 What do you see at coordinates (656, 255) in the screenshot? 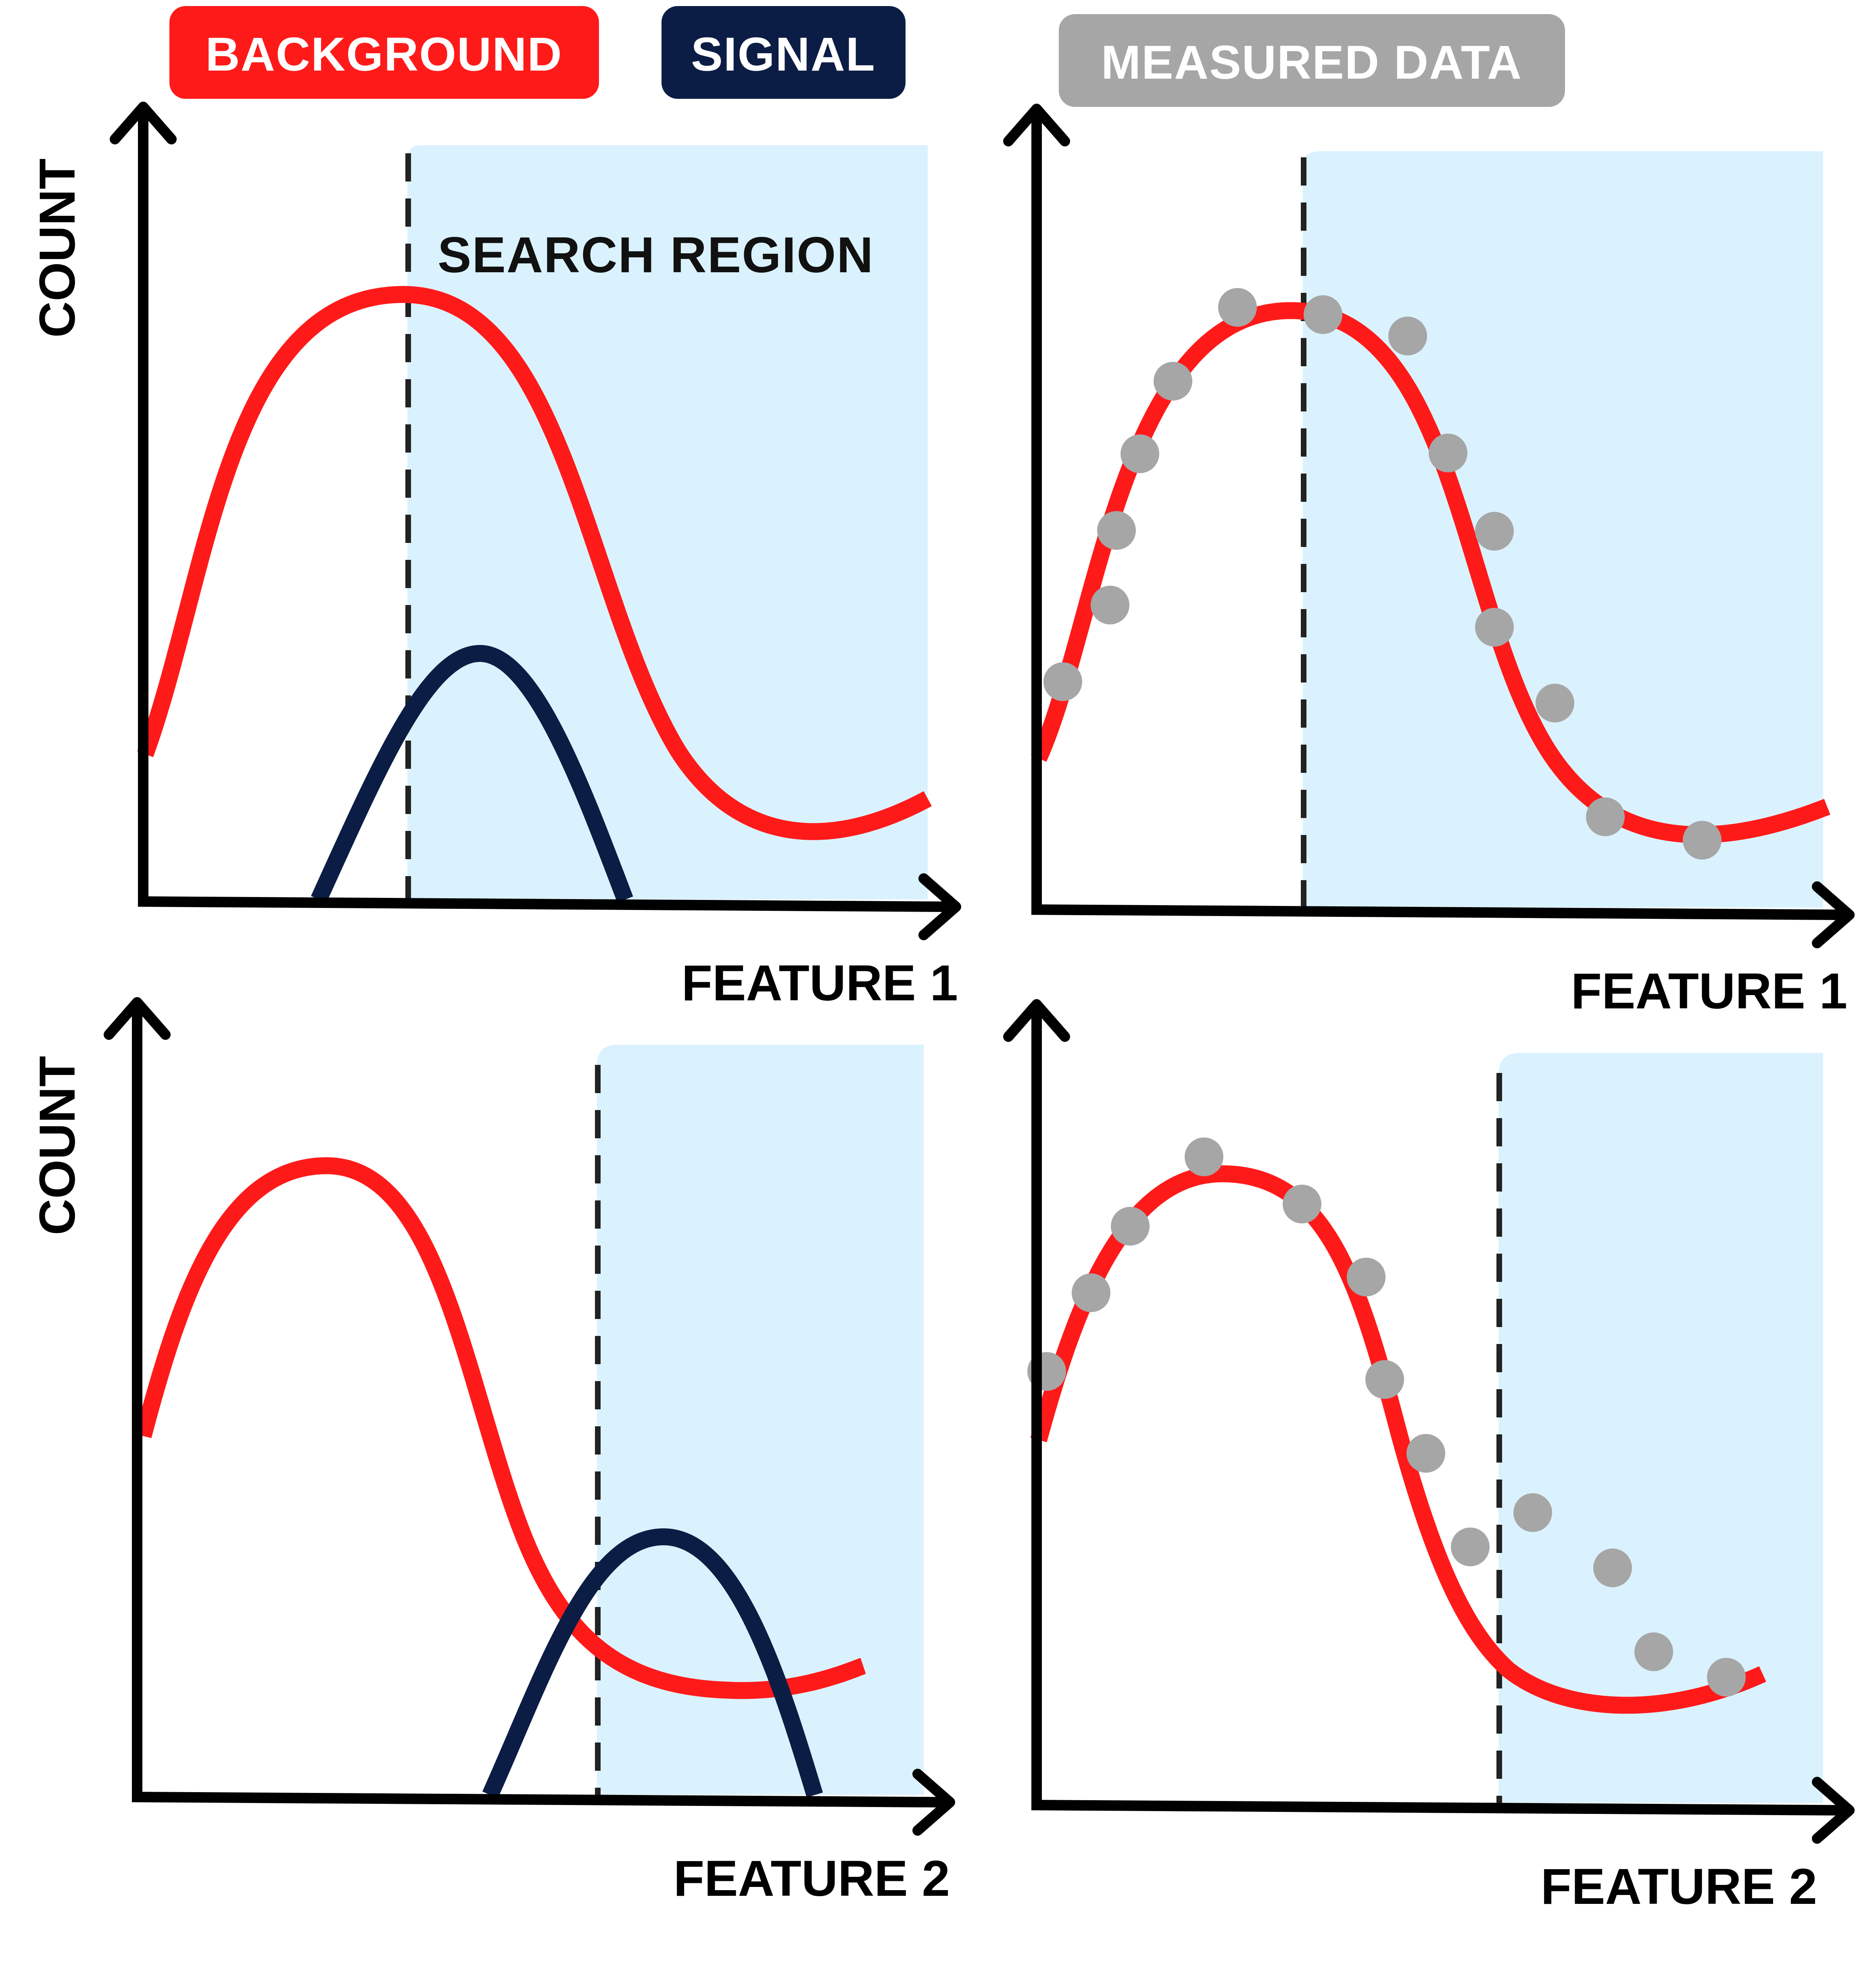
I see `search-region-label: SEARCH REGION` at bounding box center [656, 255].